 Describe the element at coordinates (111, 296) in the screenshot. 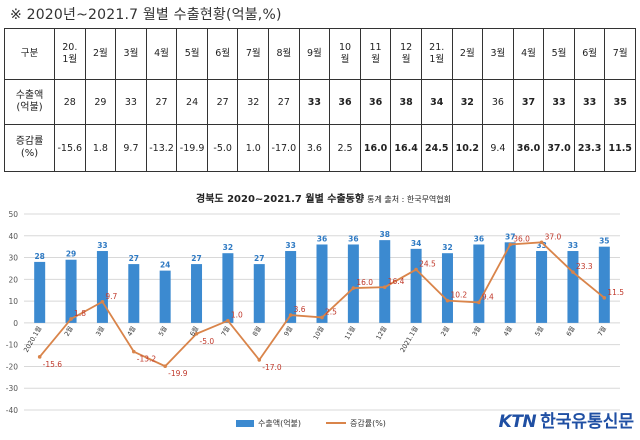

I see `line-label: 9.7` at that location.